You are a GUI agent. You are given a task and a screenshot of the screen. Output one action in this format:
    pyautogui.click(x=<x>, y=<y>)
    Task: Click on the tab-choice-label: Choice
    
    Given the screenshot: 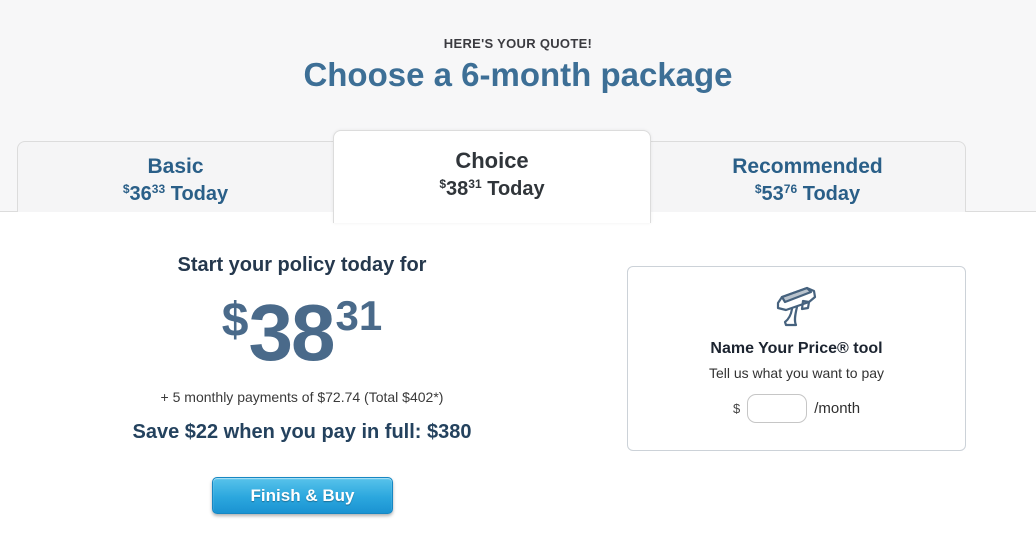 What is the action you would take?
    pyautogui.click(x=492, y=160)
    